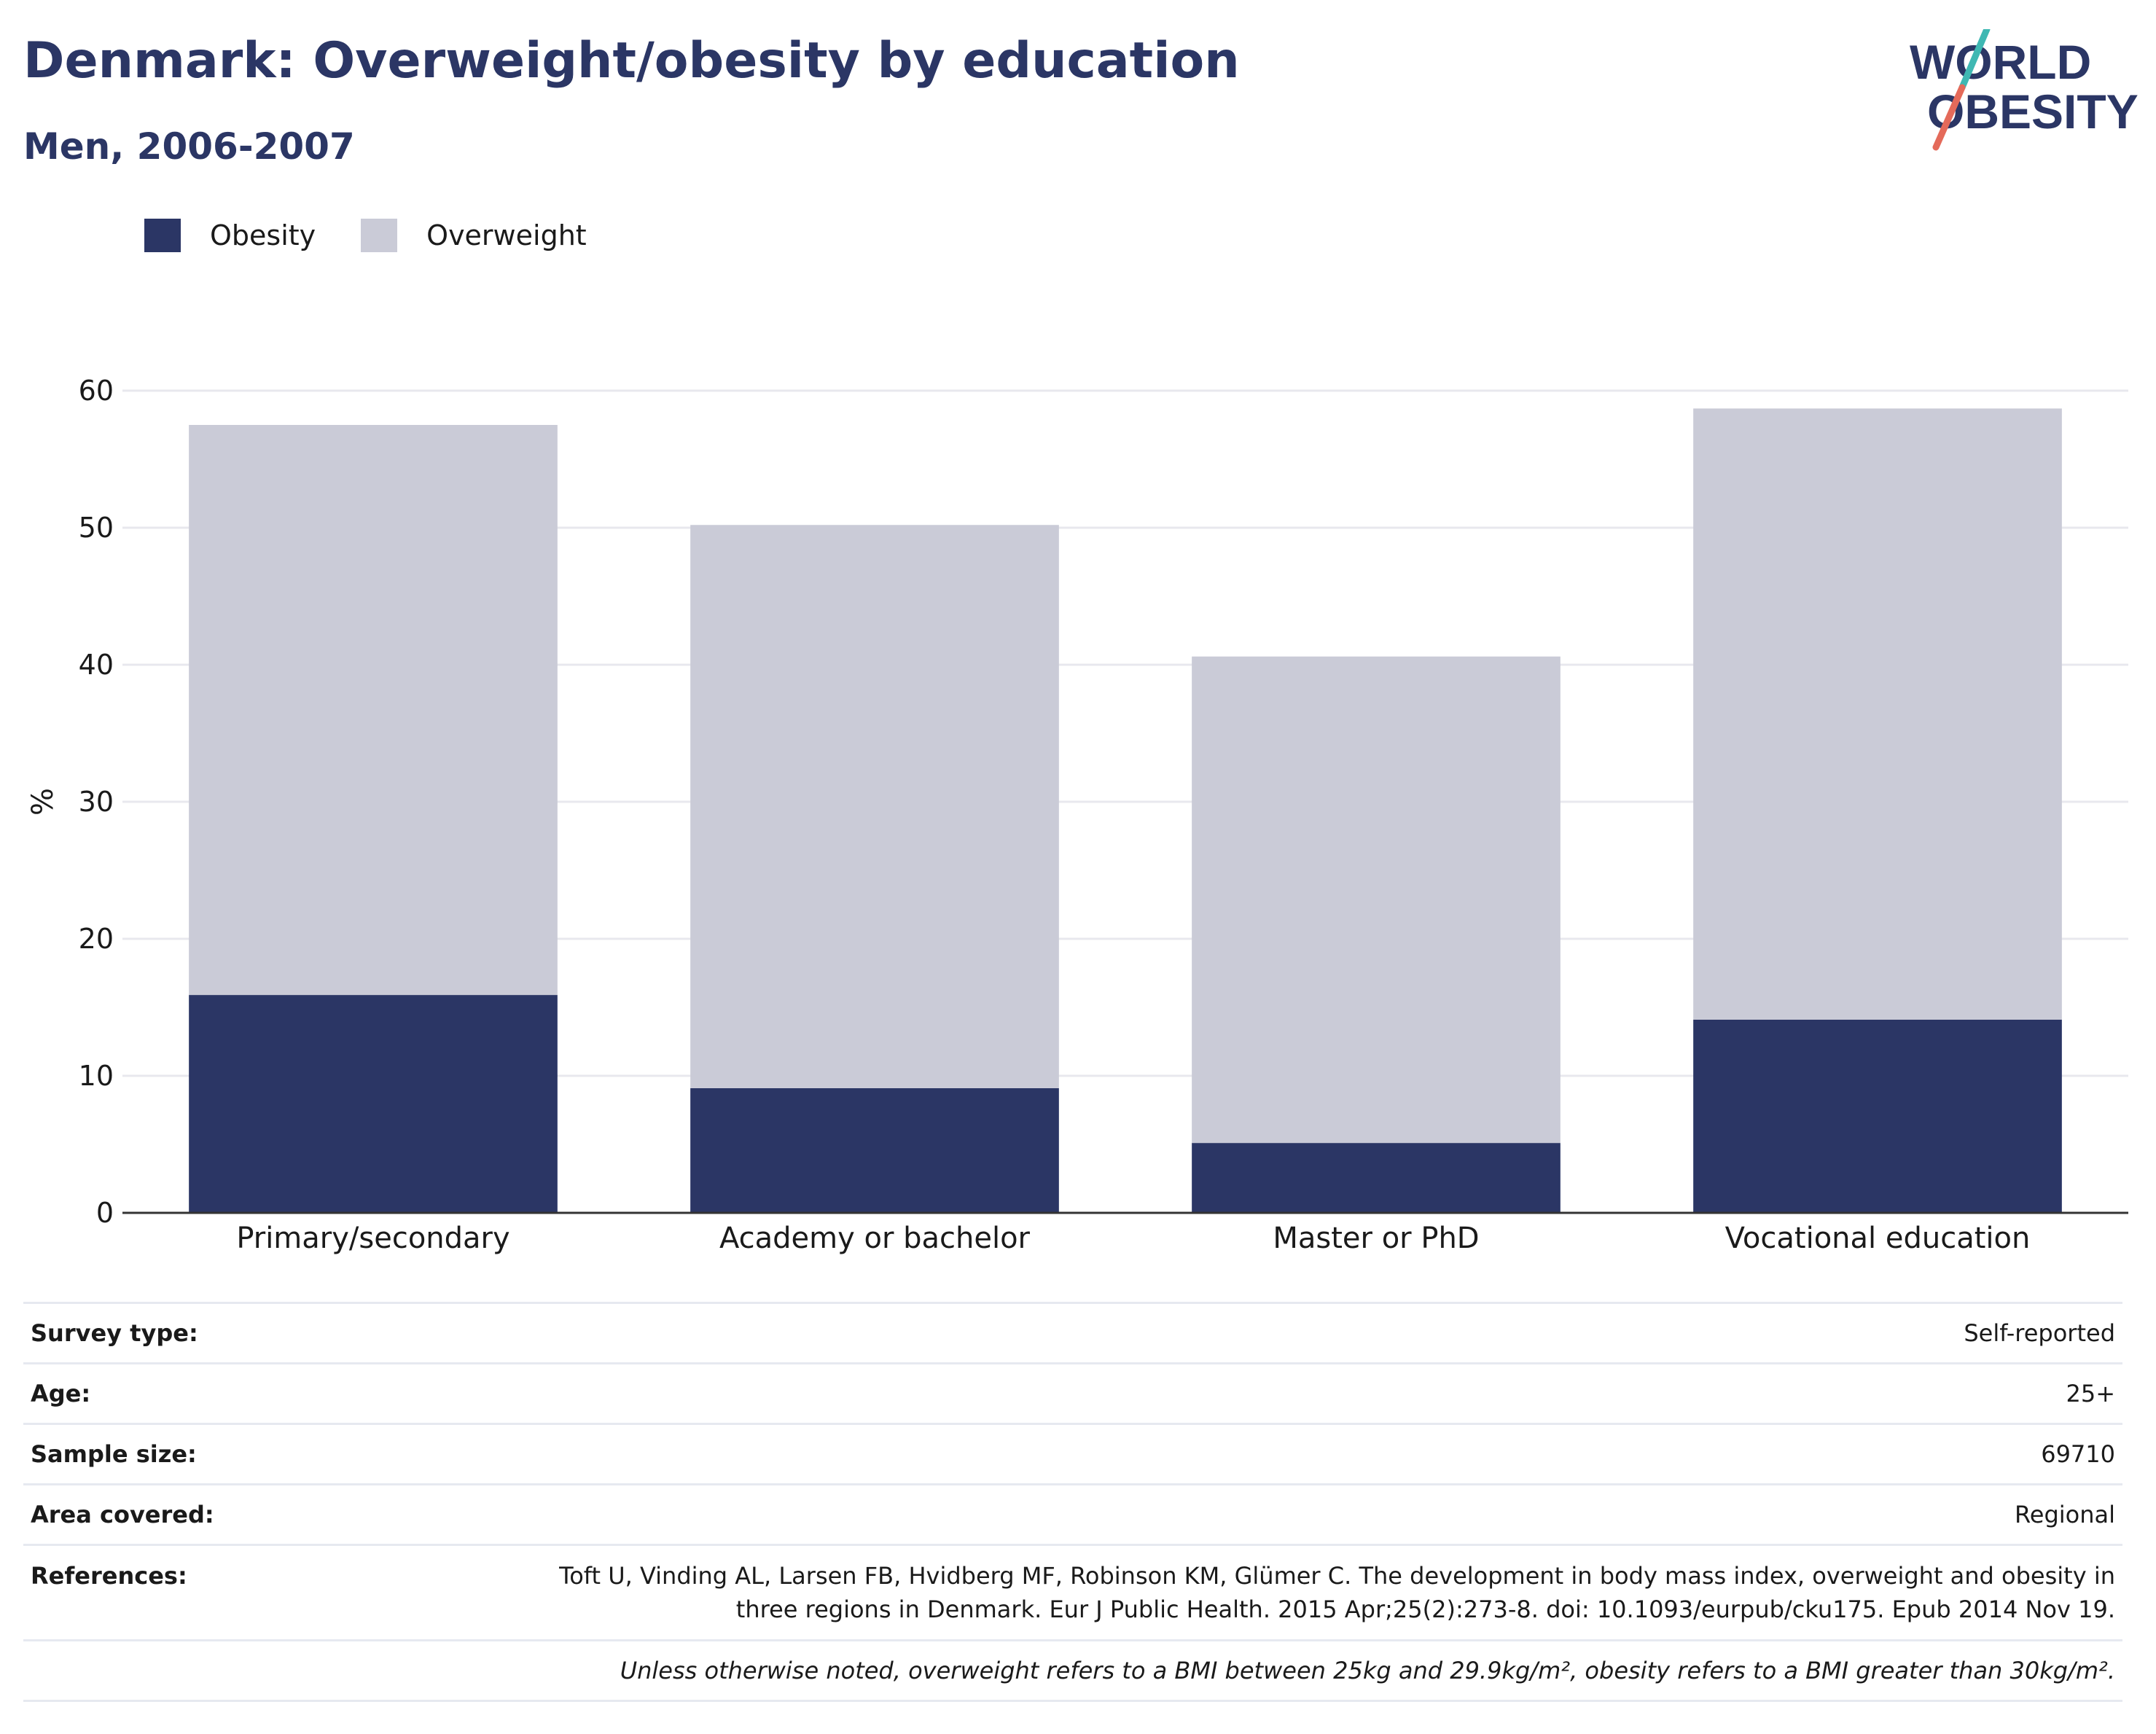 The width and height of the screenshot is (2156, 1734). I want to click on legend-swatch-obesity, so click(162, 235).